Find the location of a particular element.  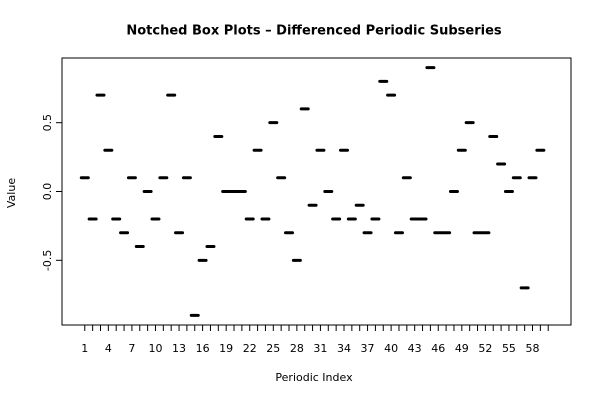

x-tick-label: 19 is located at coordinates (226, 348).